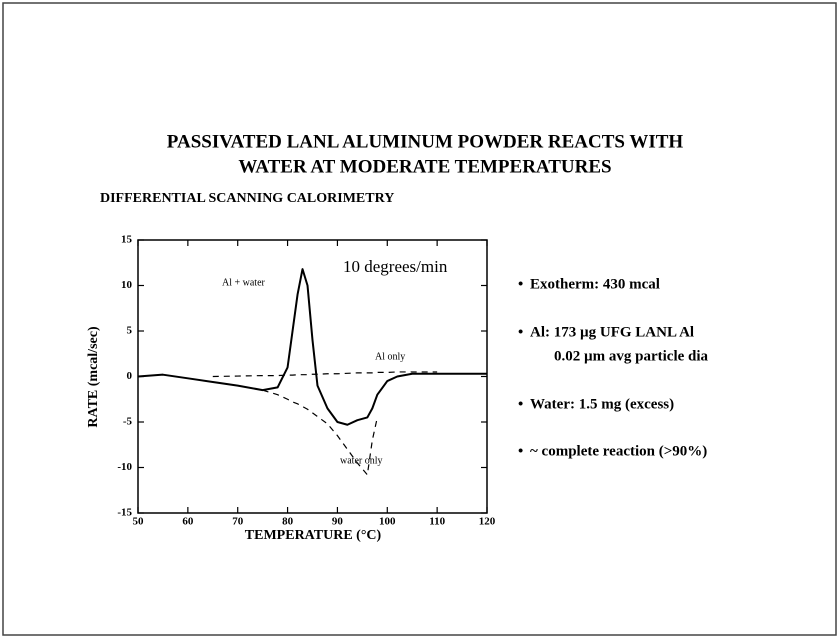  Describe the element at coordinates (288, 522) in the screenshot. I see `x-tick-label: 80` at that location.